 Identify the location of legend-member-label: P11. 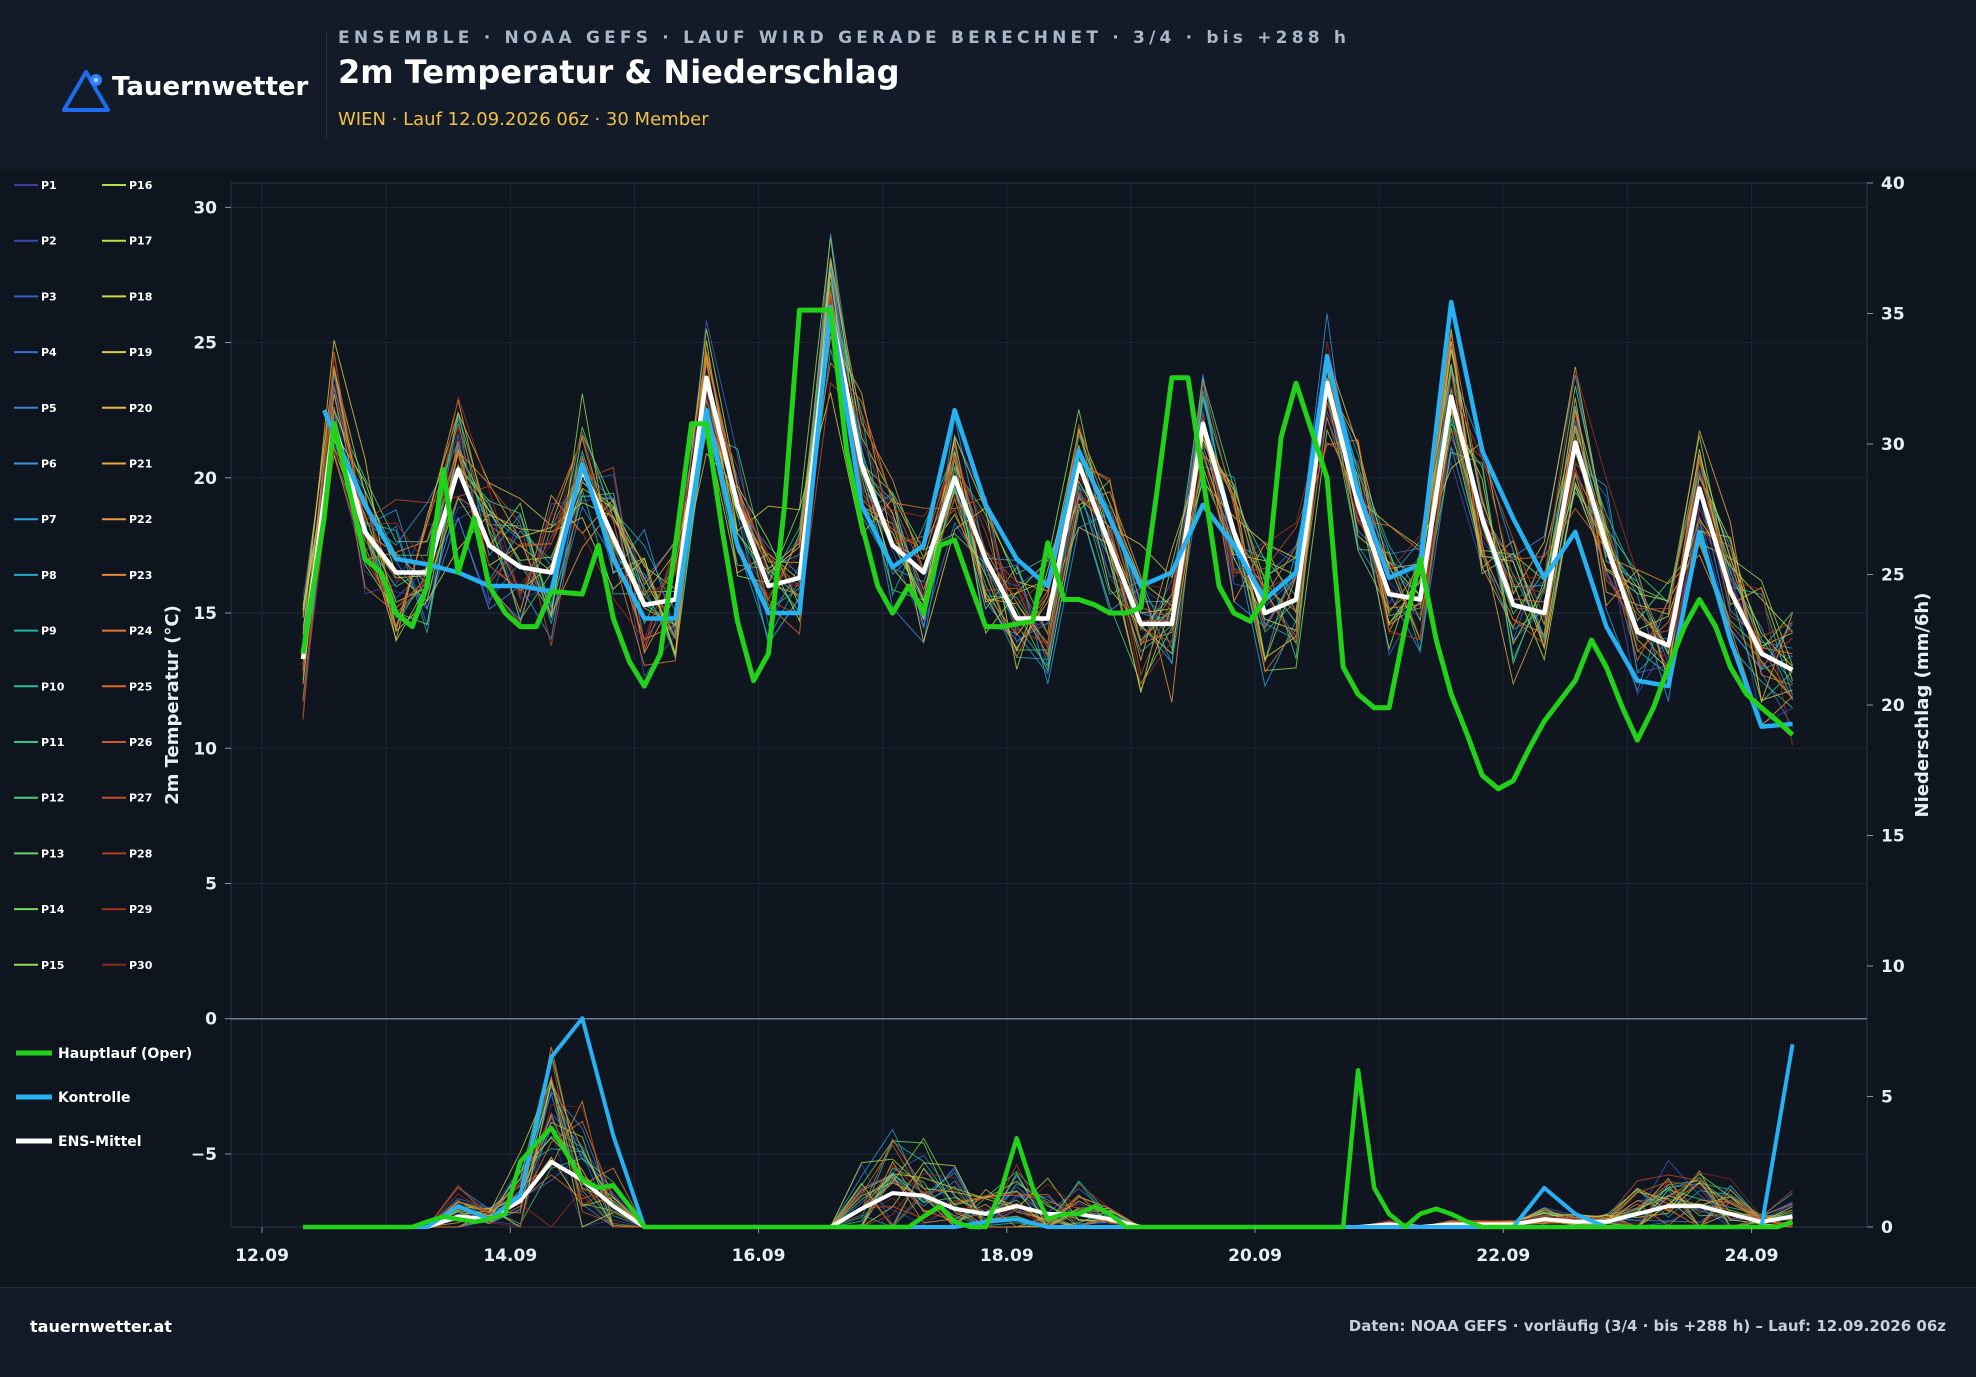
(52, 742).